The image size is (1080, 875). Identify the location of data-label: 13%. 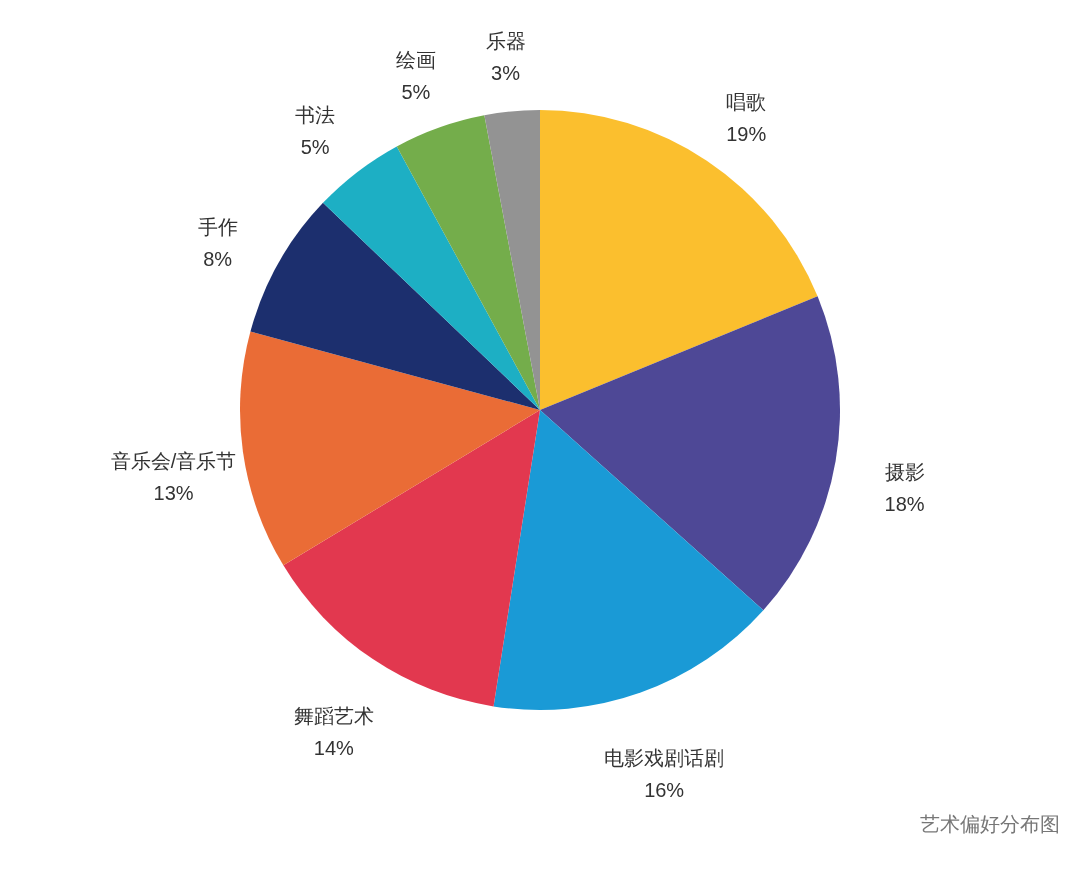
(173, 492).